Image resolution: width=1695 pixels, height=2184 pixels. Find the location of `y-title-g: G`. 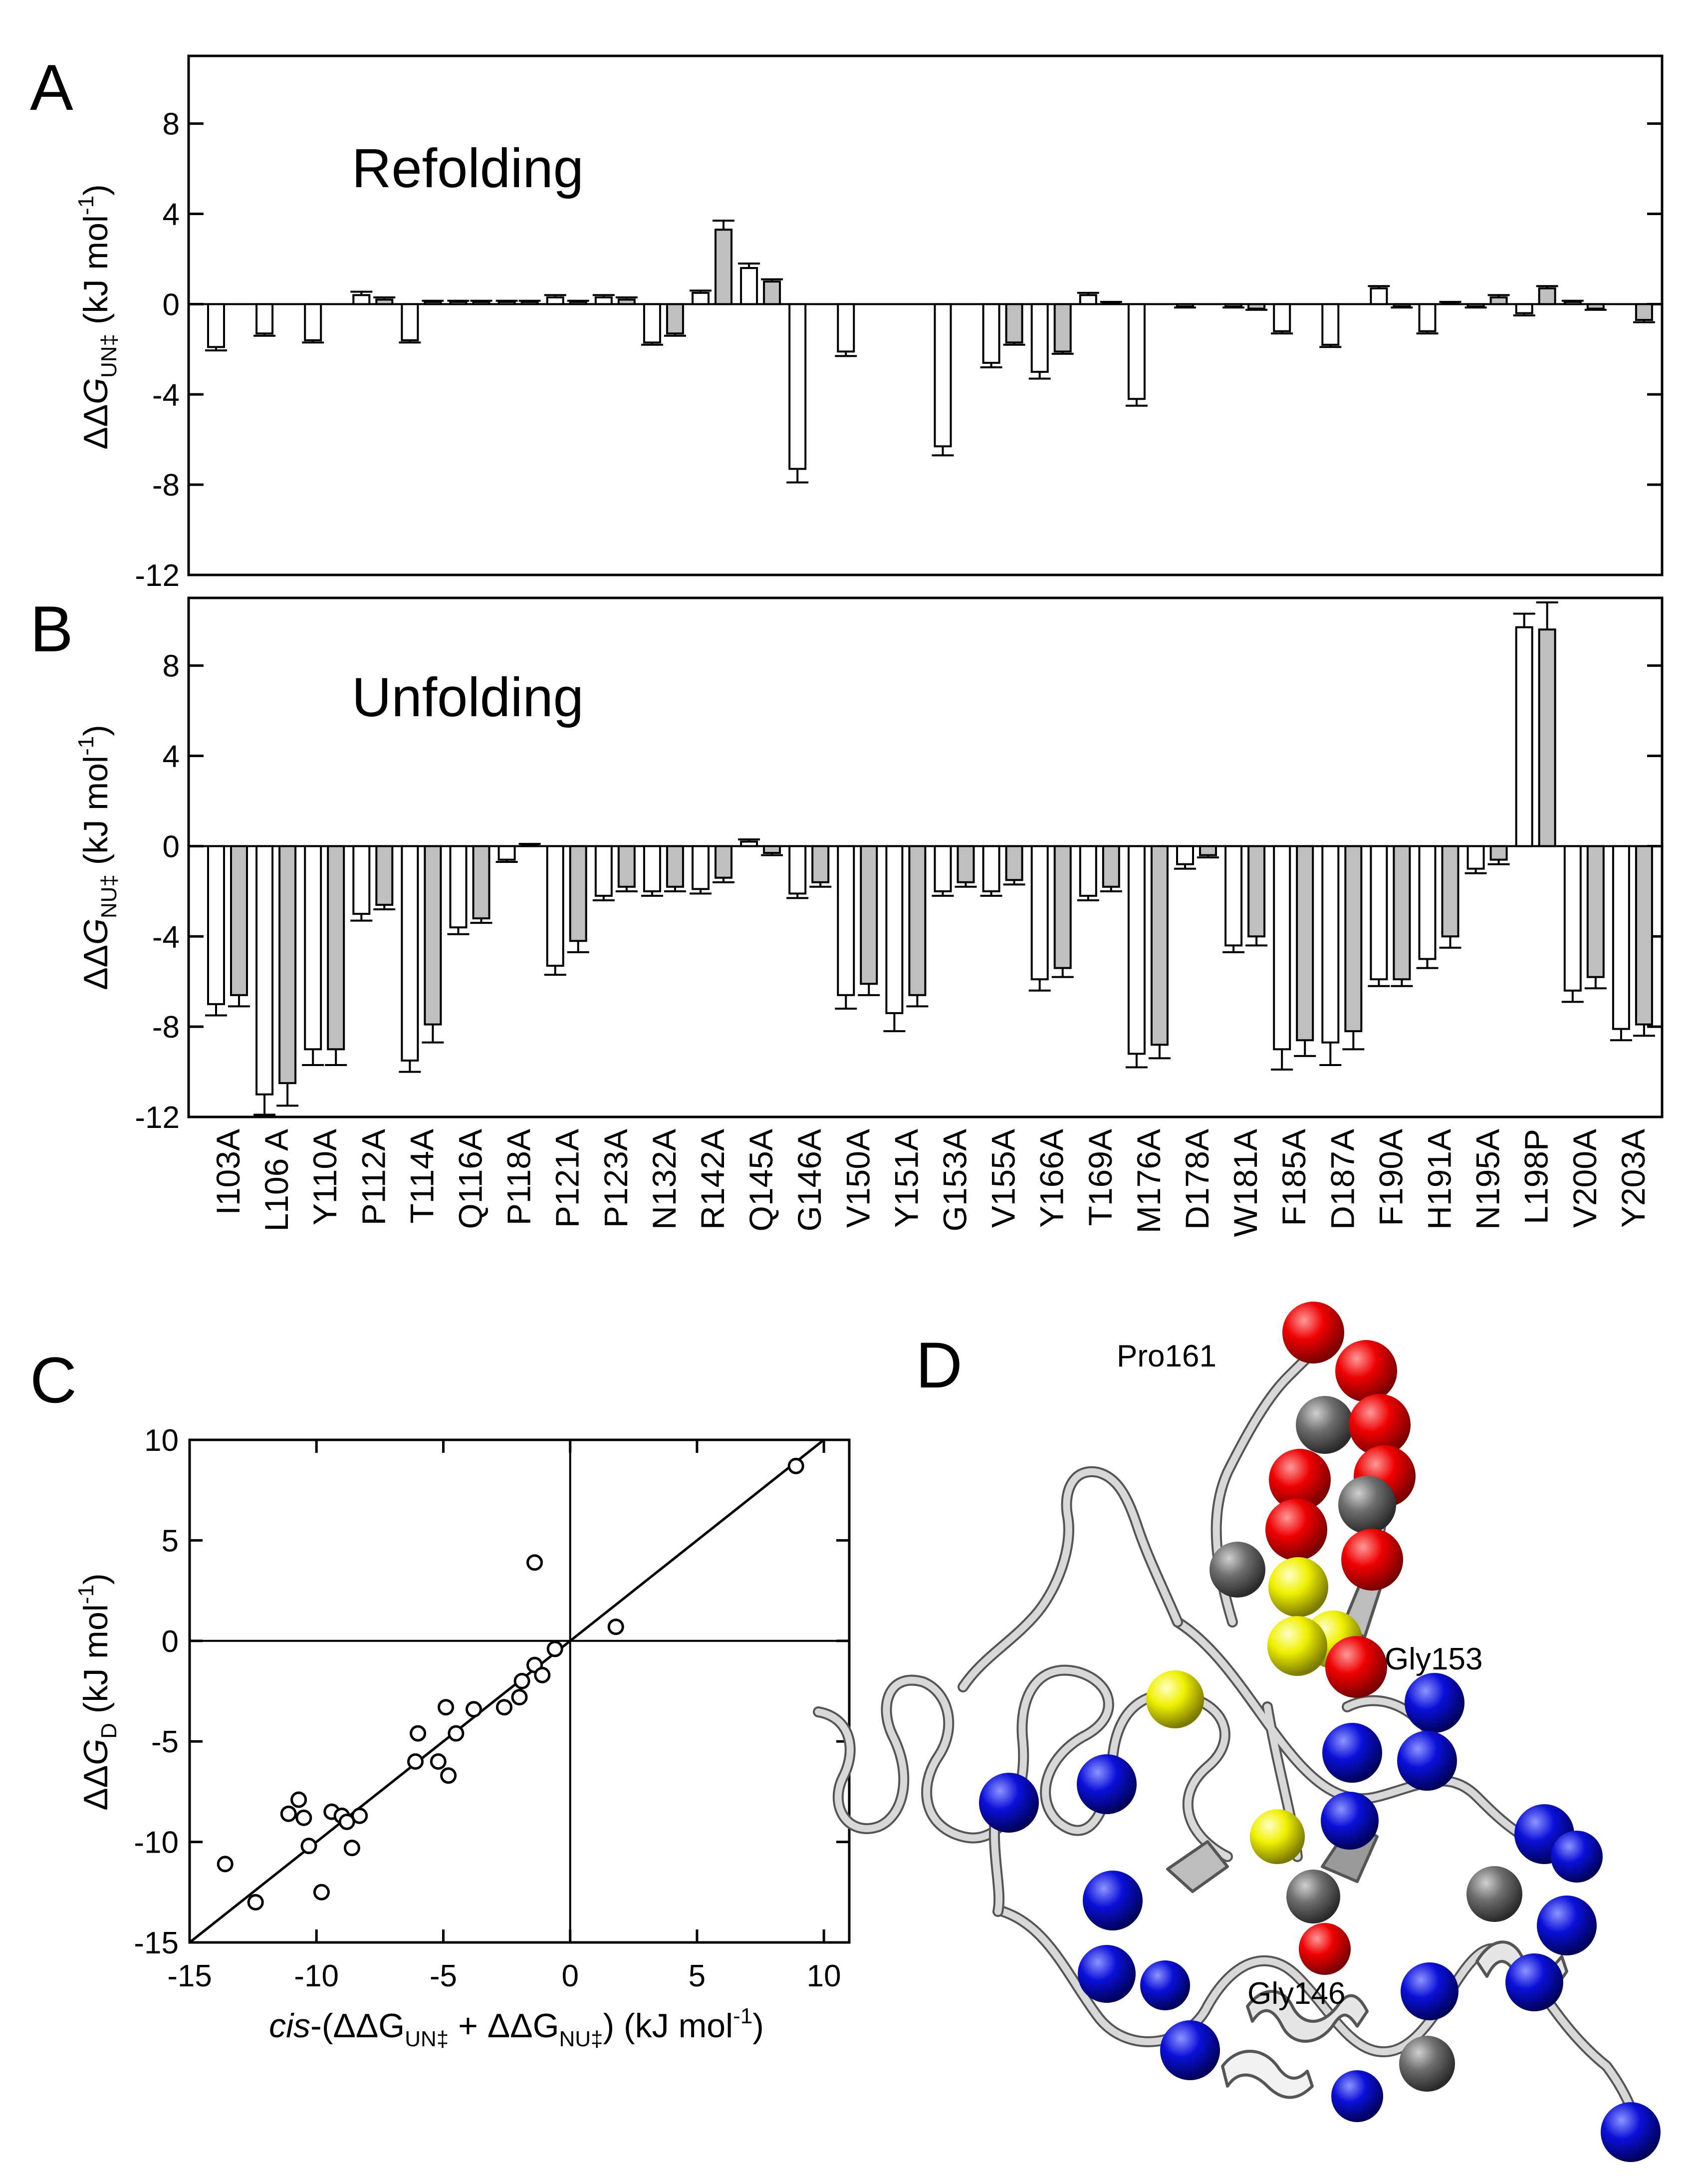

y-title-g: G is located at coordinates (96, 1752).